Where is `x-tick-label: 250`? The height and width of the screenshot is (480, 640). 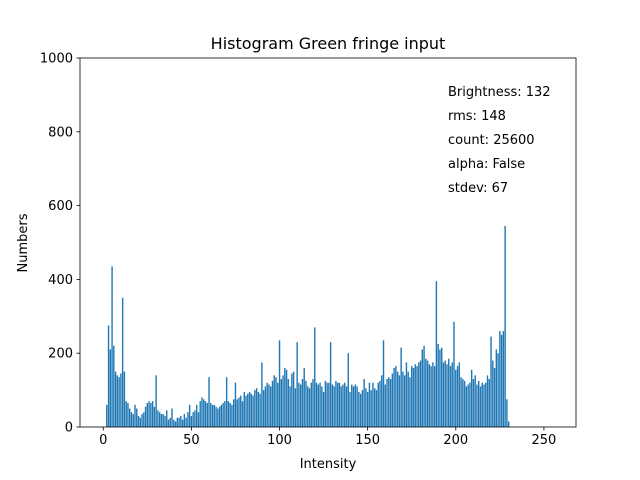
x-tick-label: 250 is located at coordinates (544, 440).